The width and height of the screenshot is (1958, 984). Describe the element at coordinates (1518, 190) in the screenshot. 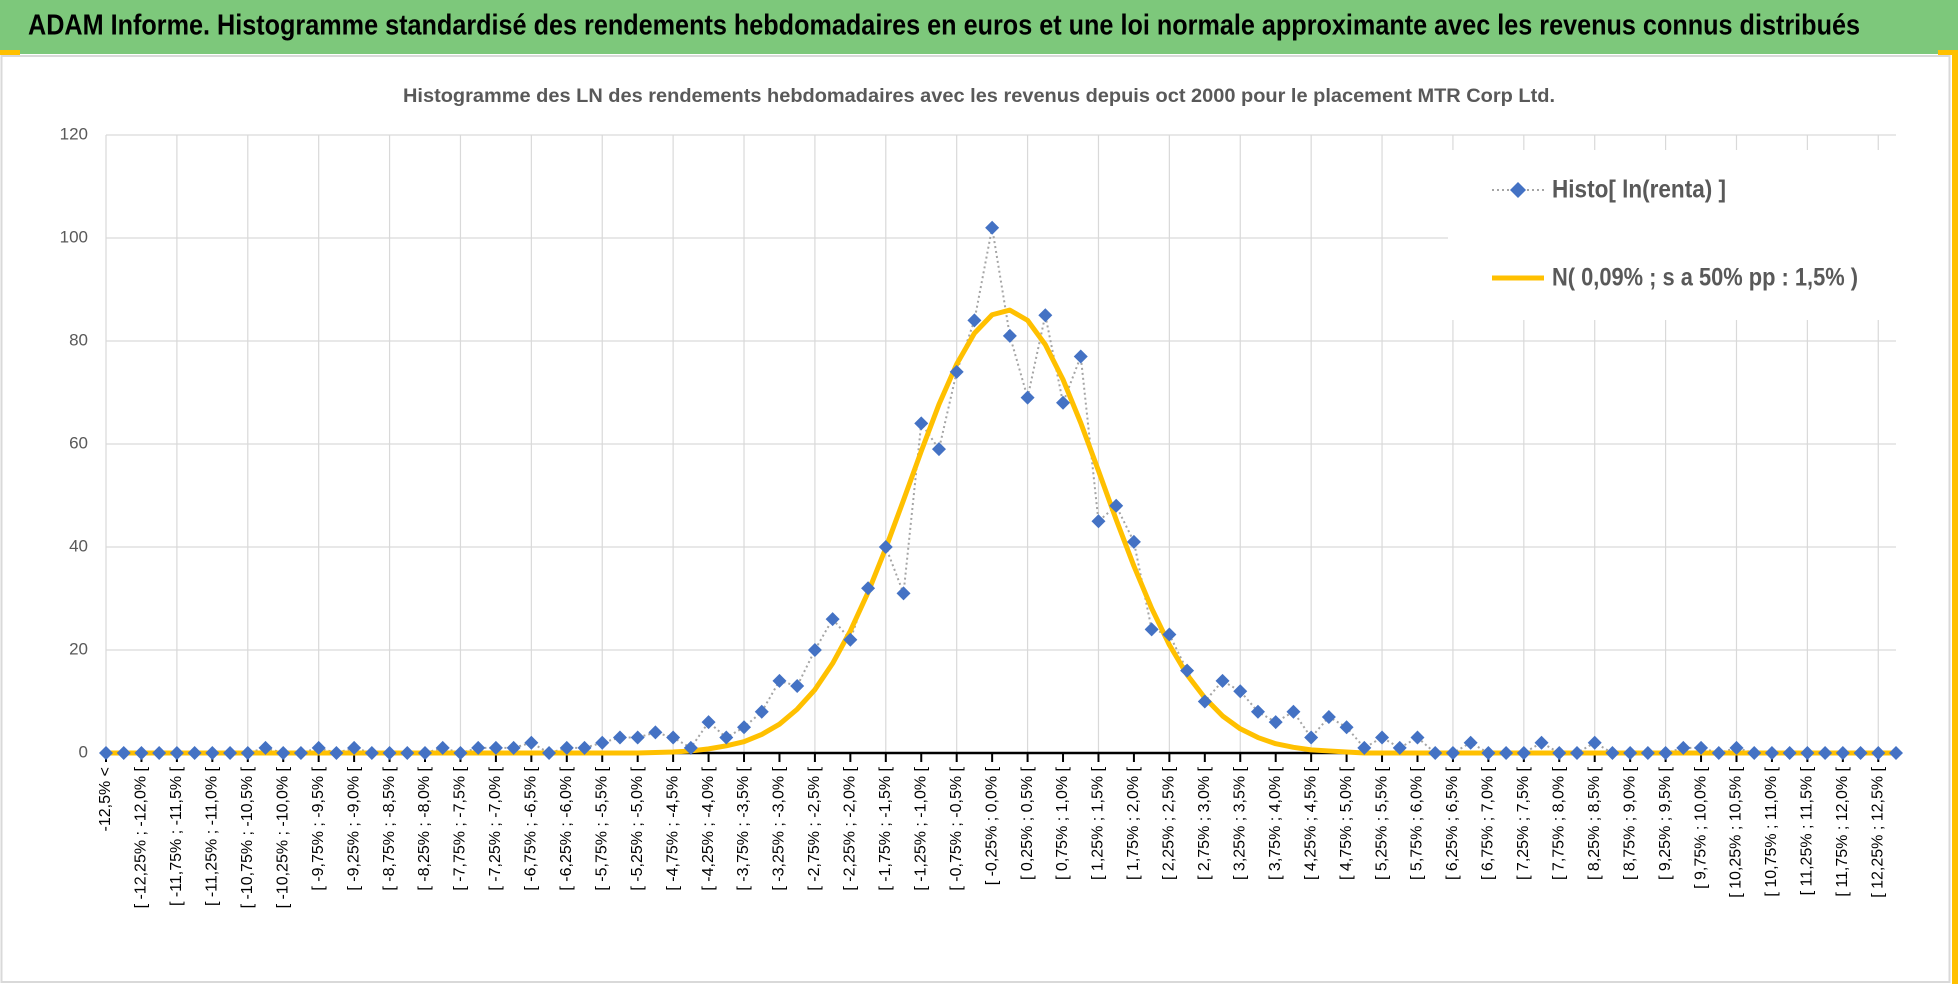

I see `legend-swatch` at that location.